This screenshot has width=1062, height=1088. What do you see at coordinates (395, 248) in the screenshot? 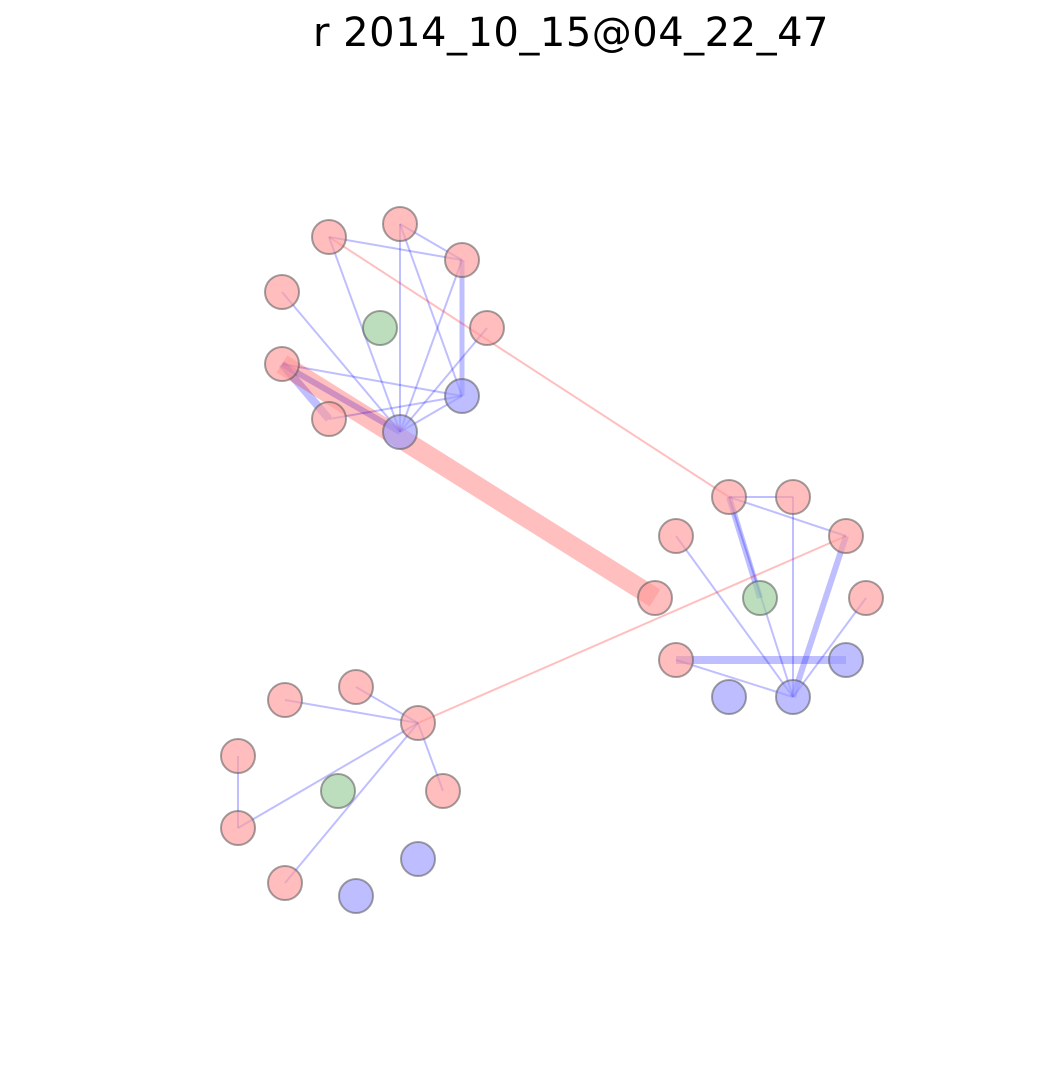
I see `edge-a1-a3` at bounding box center [395, 248].